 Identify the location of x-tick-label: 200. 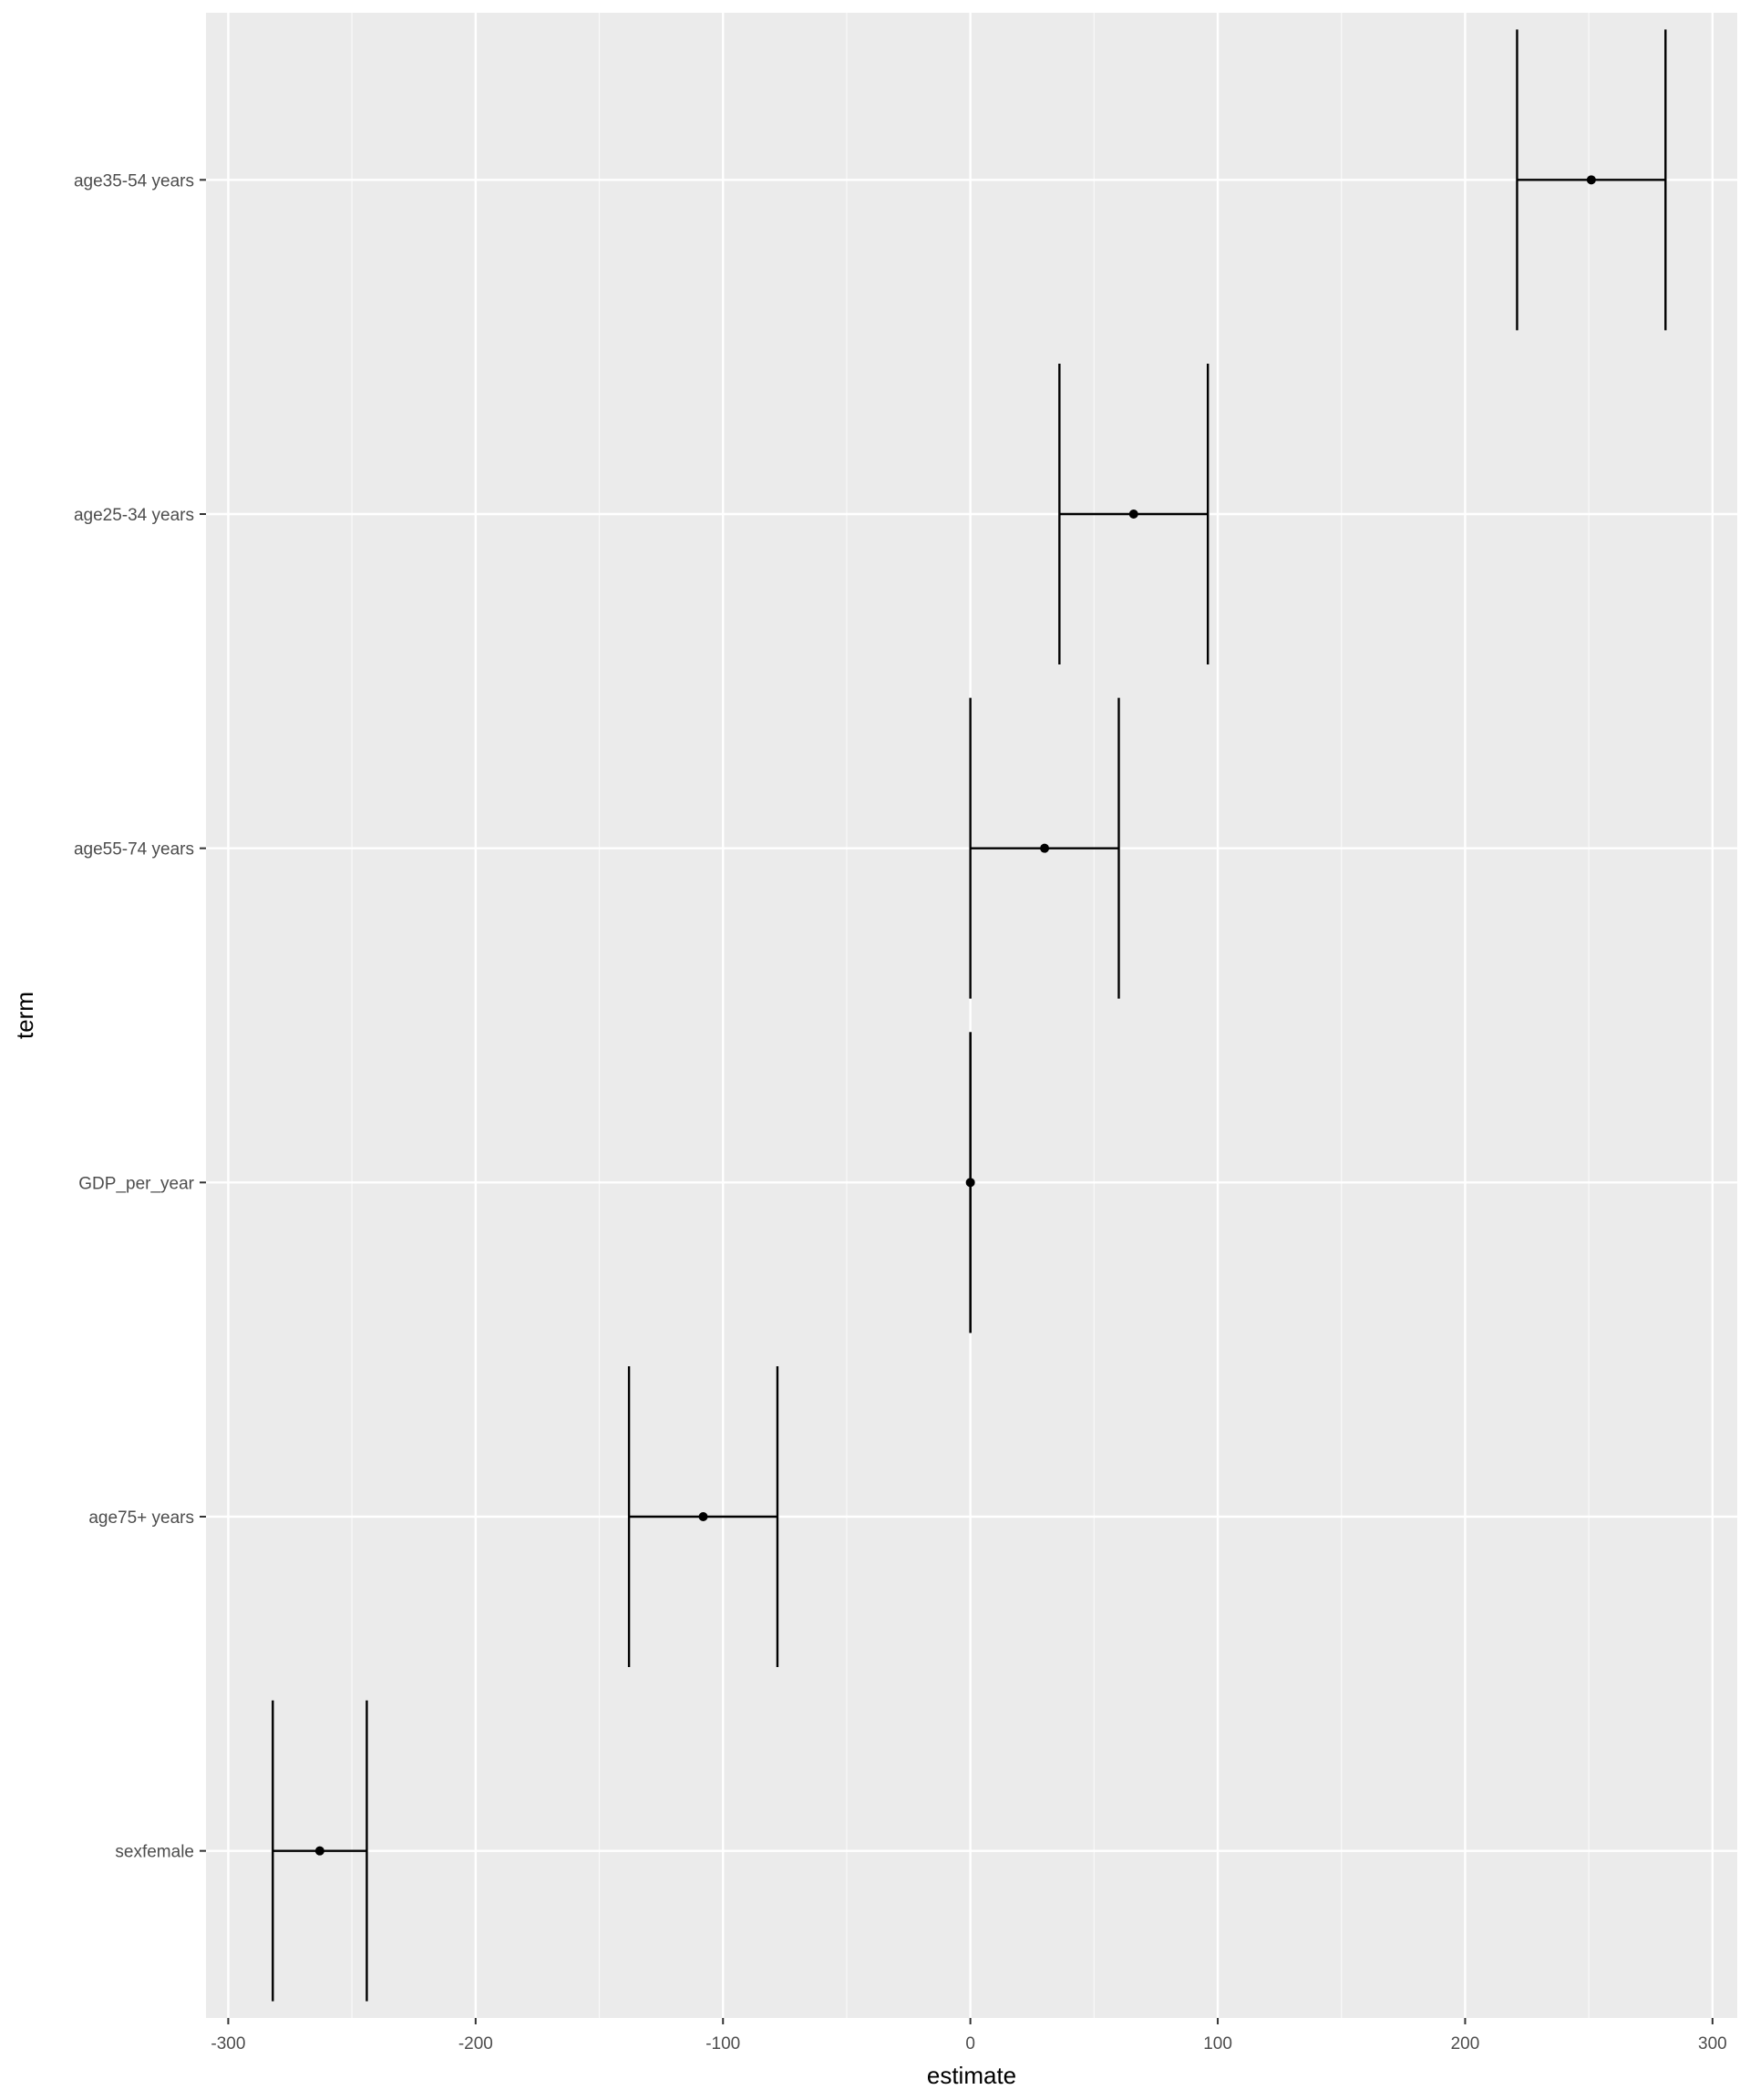
(1465, 2044).